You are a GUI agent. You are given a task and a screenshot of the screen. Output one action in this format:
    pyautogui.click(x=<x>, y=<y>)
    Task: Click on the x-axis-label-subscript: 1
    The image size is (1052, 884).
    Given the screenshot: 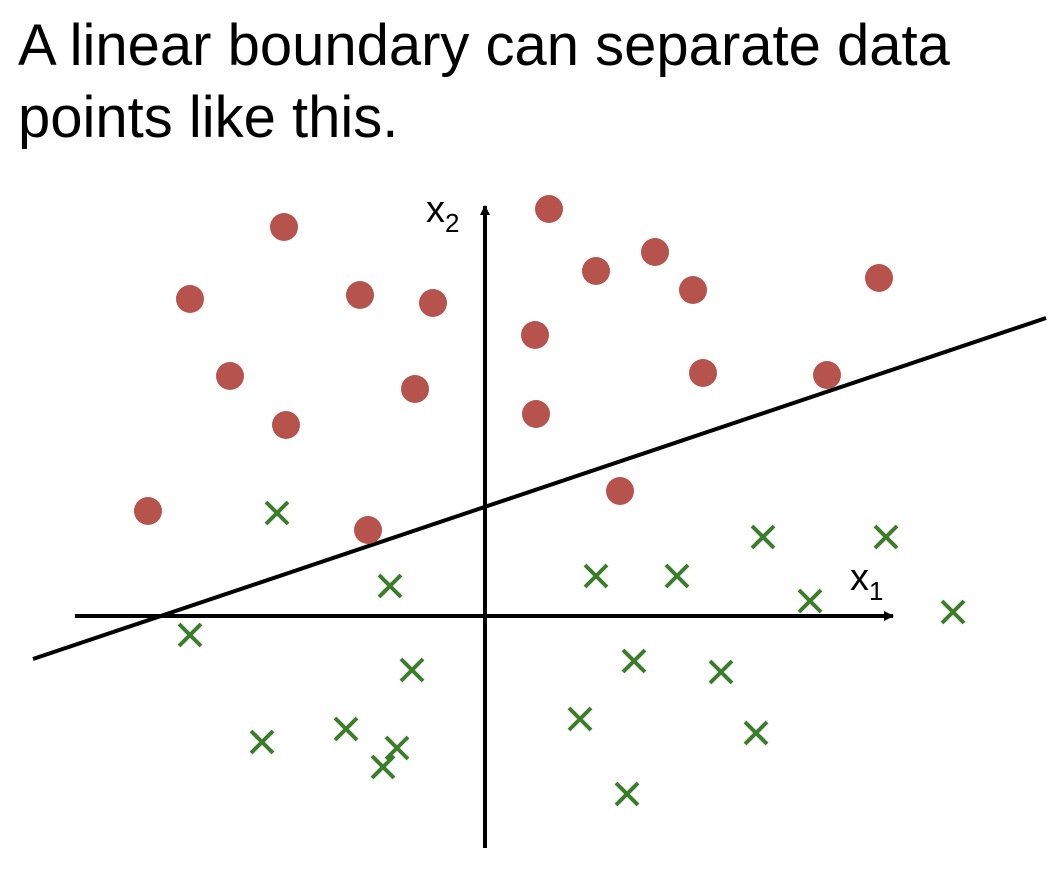 What is the action you would take?
    pyautogui.click(x=876, y=591)
    